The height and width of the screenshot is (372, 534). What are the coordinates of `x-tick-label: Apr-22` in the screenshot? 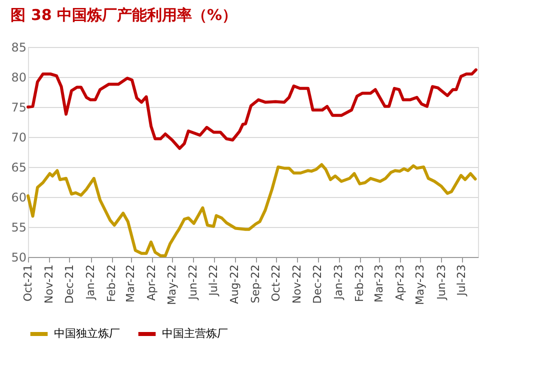 It's located at (151, 282).